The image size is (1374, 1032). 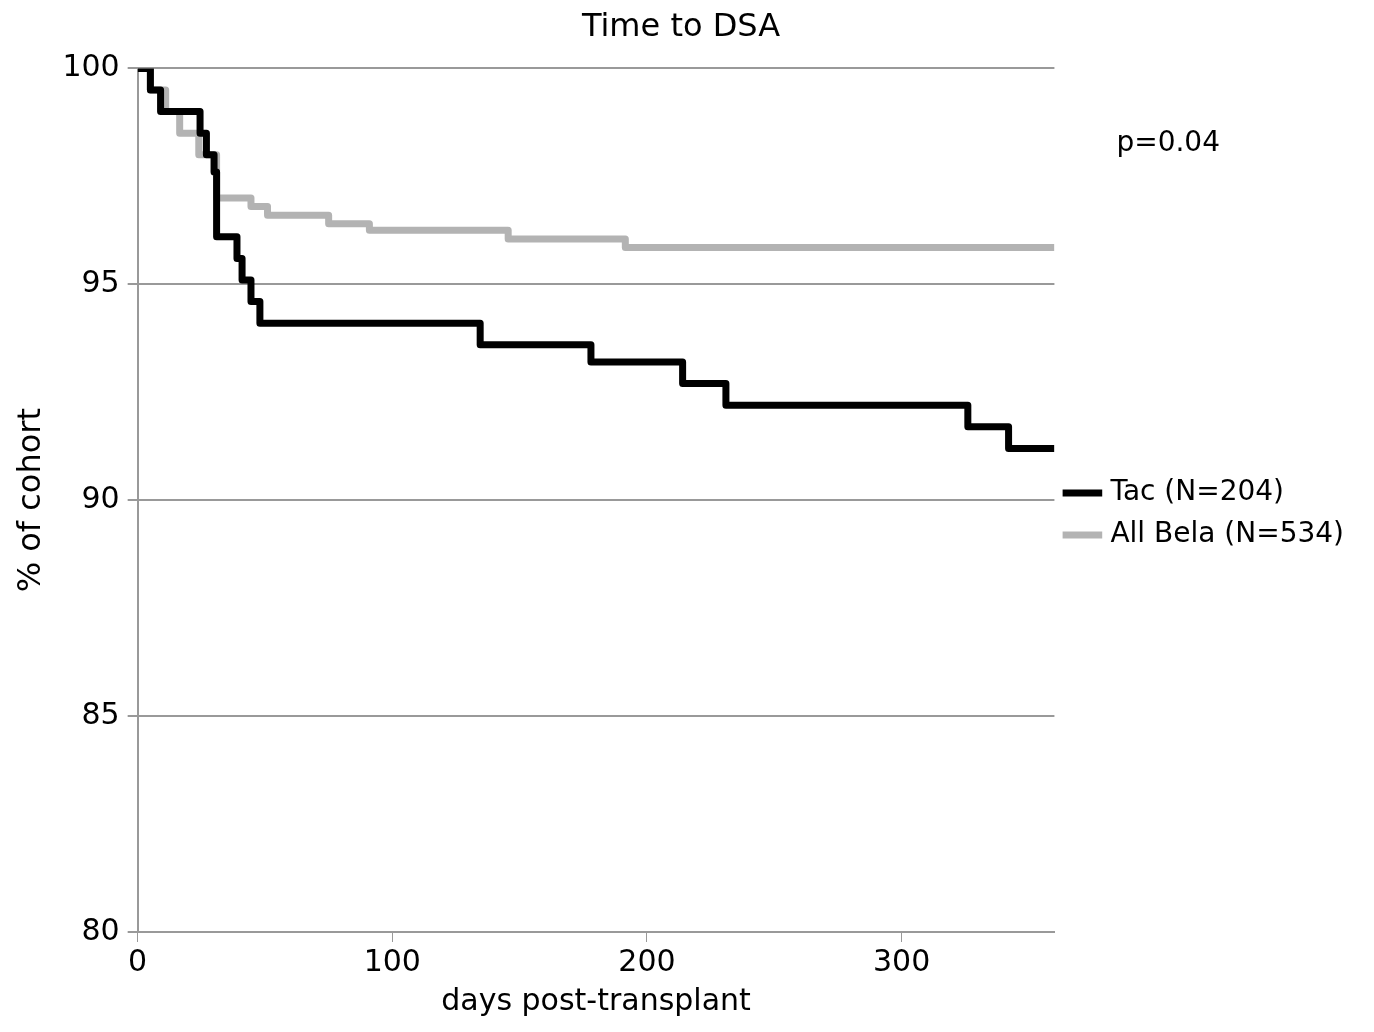 What do you see at coordinates (901, 960) in the screenshot?
I see `x-tick-label: 300` at bounding box center [901, 960].